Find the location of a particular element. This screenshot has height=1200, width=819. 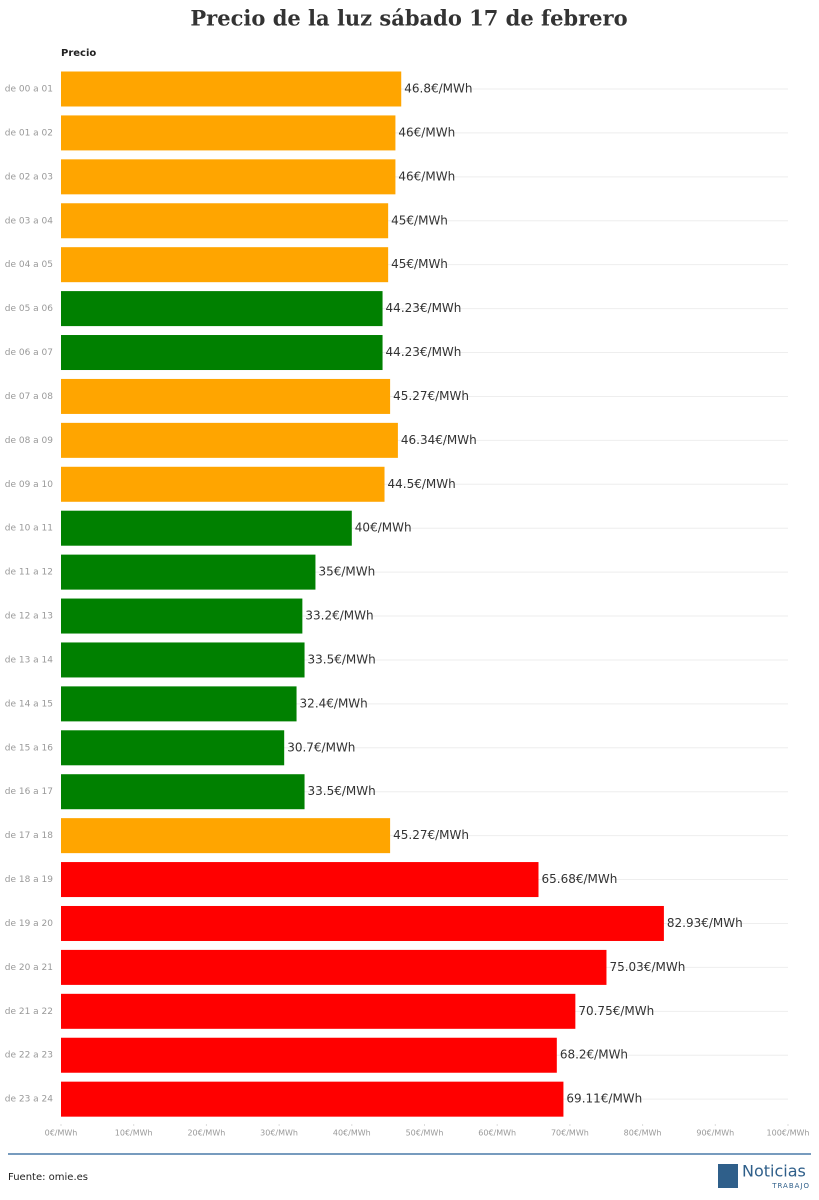

y-tick-label: de 04 a 05 is located at coordinates (29, 265).